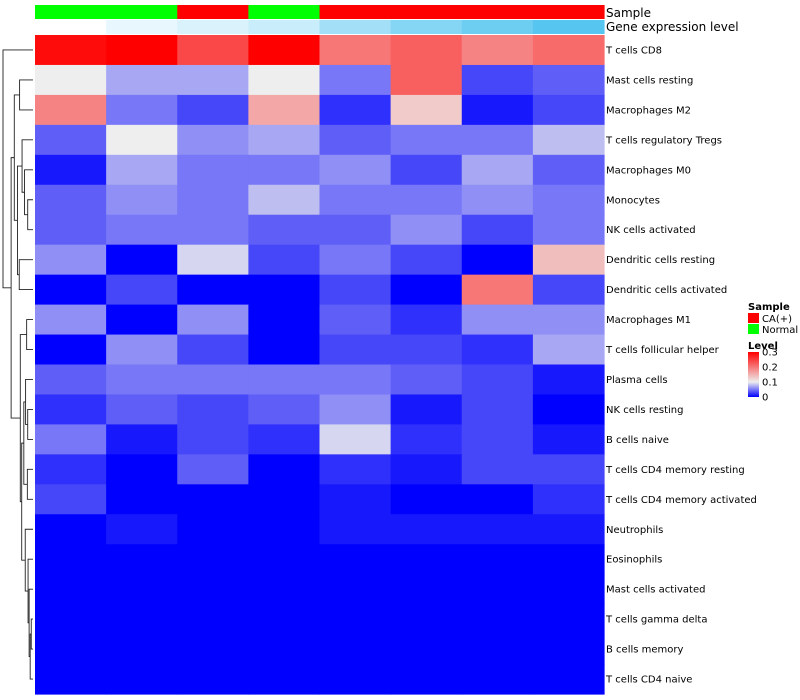 Image resolution: width=800 pixels, height=700 pixels. Describe the element at coordinates (666, 290) in the screenshot. I see `row-label-dendritic-cells-activated: Dendritic cells activated` at that location.